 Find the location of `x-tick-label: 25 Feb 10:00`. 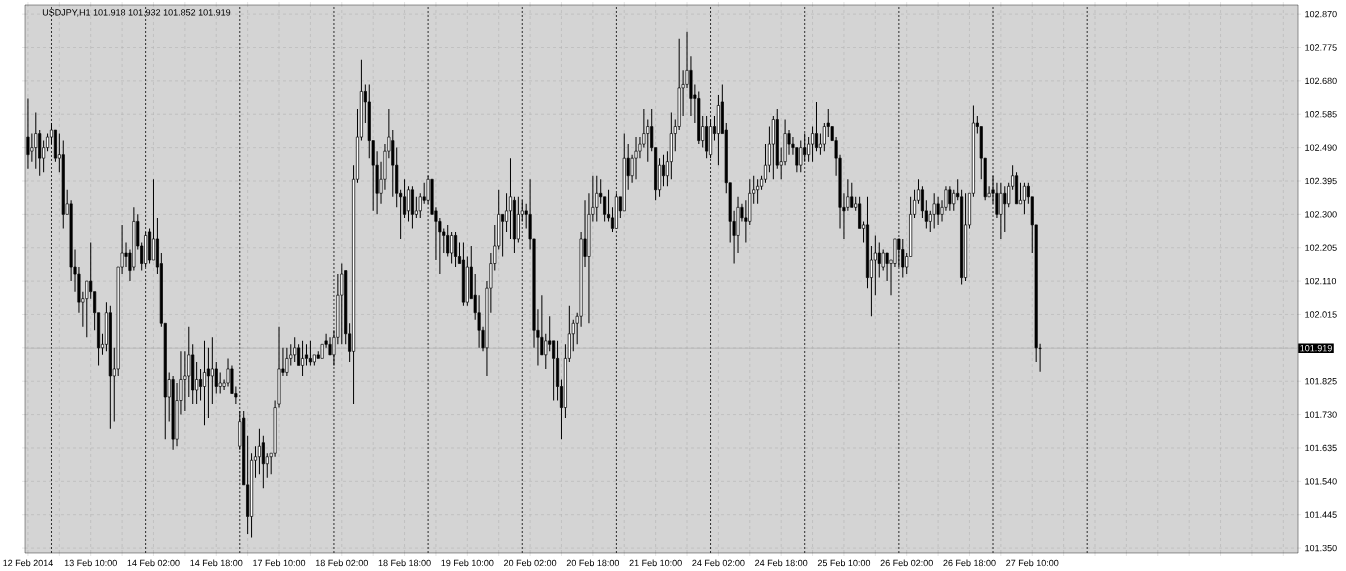

x-tick-label: 25 Feb 10:00 is located at coordinates (844, 563).